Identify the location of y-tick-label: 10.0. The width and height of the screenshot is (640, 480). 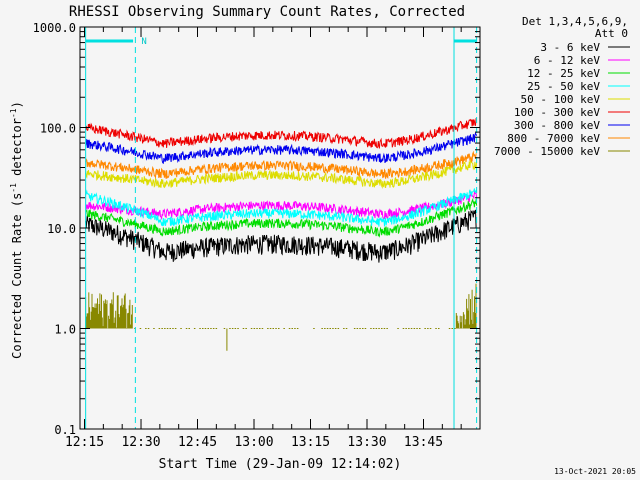
(61, 229).